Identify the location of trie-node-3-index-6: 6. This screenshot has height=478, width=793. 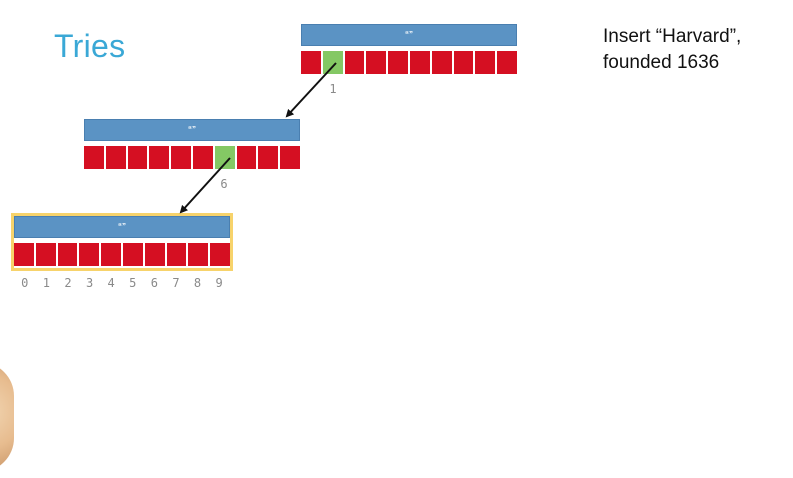
(154, 283).